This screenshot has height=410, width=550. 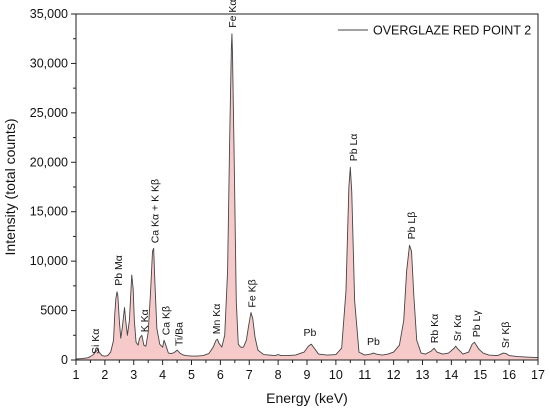 What do you see at coordinates (307, 398) in the screenshot?
I see `x-axis-title: Energy (keV)` at bounding box center [307, 398].